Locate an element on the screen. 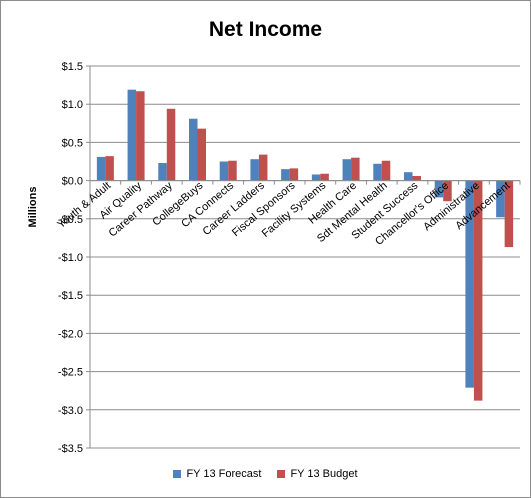 This screenshot has width=531, height=498. y-tick-label: -$2.5 is located at coordinates (70, 373).